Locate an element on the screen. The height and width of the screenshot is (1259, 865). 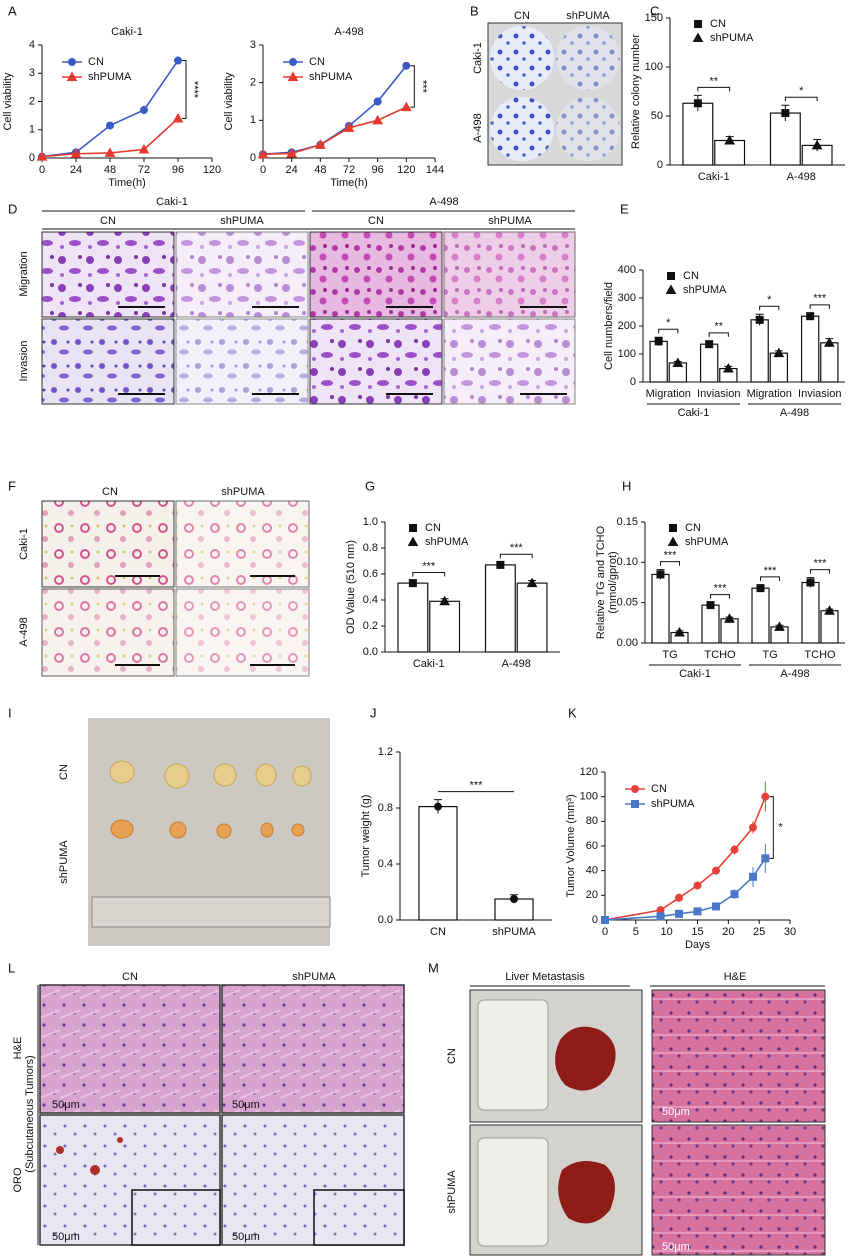
x-tick-label: Migration is located at coordinates (769, 394).